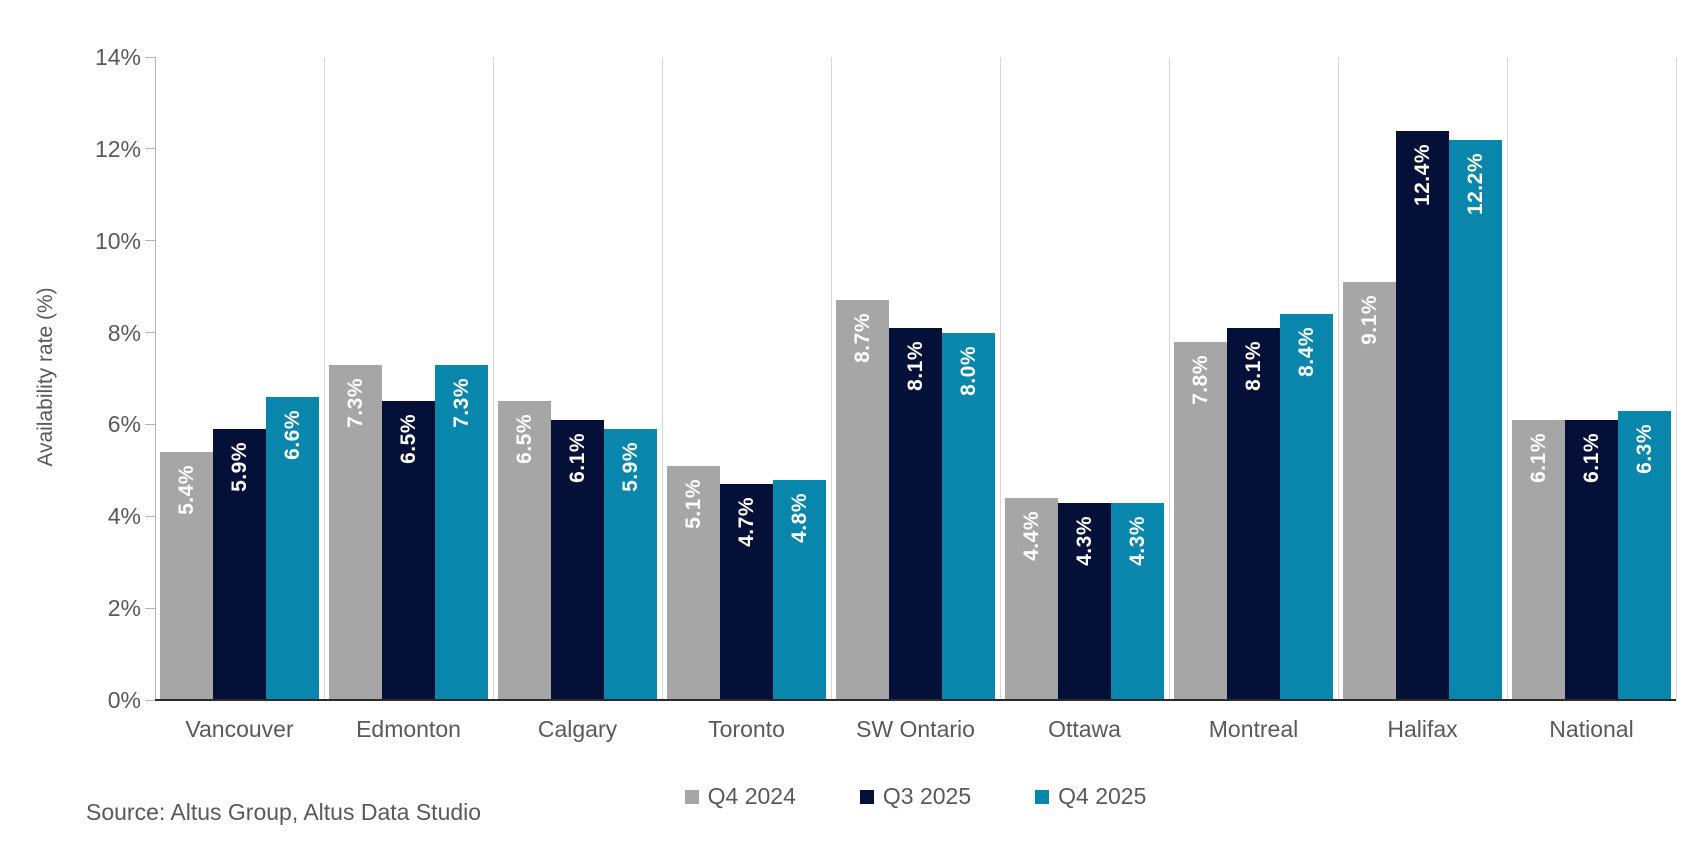 This screenshot has width=1708, height=857. I want to click on legend-item: Q3 2025, so click(915, 796).